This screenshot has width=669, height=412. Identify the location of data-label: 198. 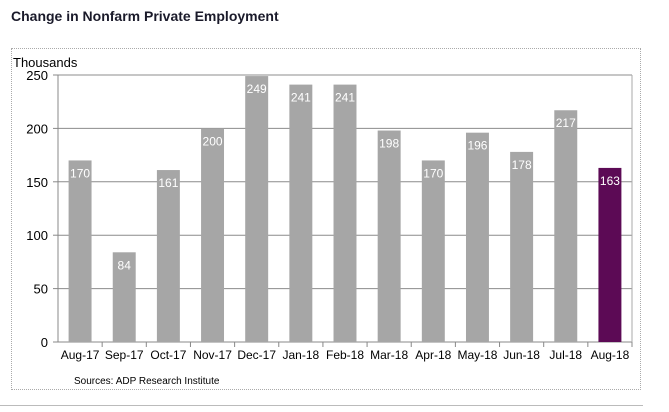
(389, 144).